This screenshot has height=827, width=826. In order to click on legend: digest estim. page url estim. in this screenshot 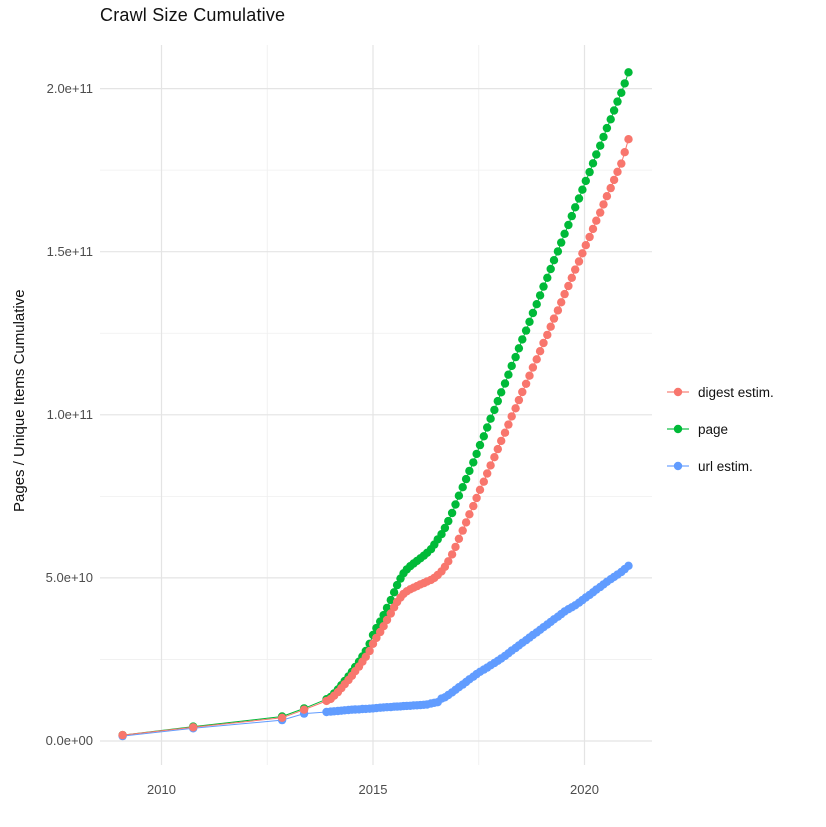, I will do `click(720, 429)`.